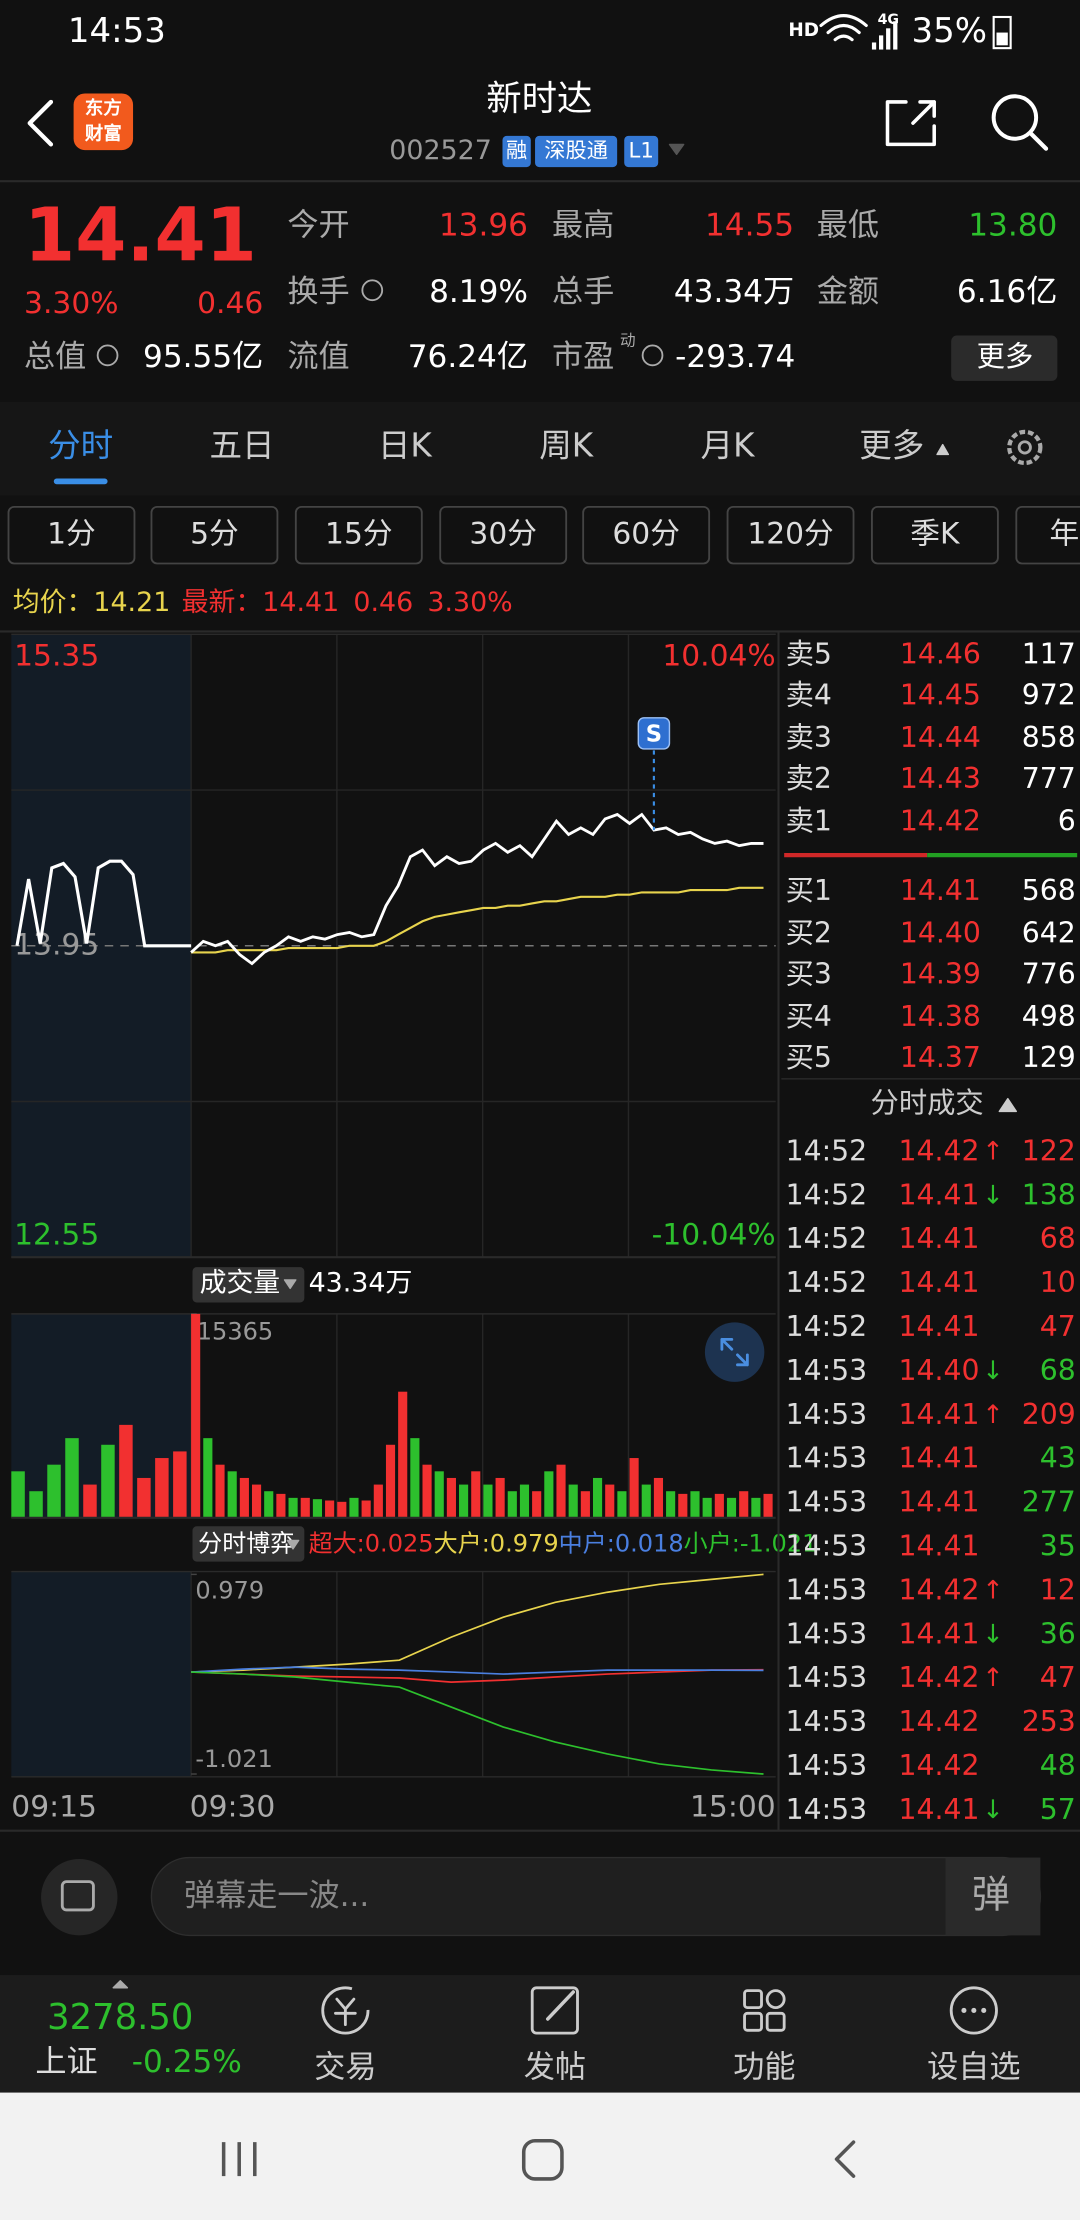 Image resolution: width=1080 pixels, height=2220 pixels. What do you see at coordinates (734, 1352) in the screenshot?
I see `expand-button` at bounding box center [734, 1352].